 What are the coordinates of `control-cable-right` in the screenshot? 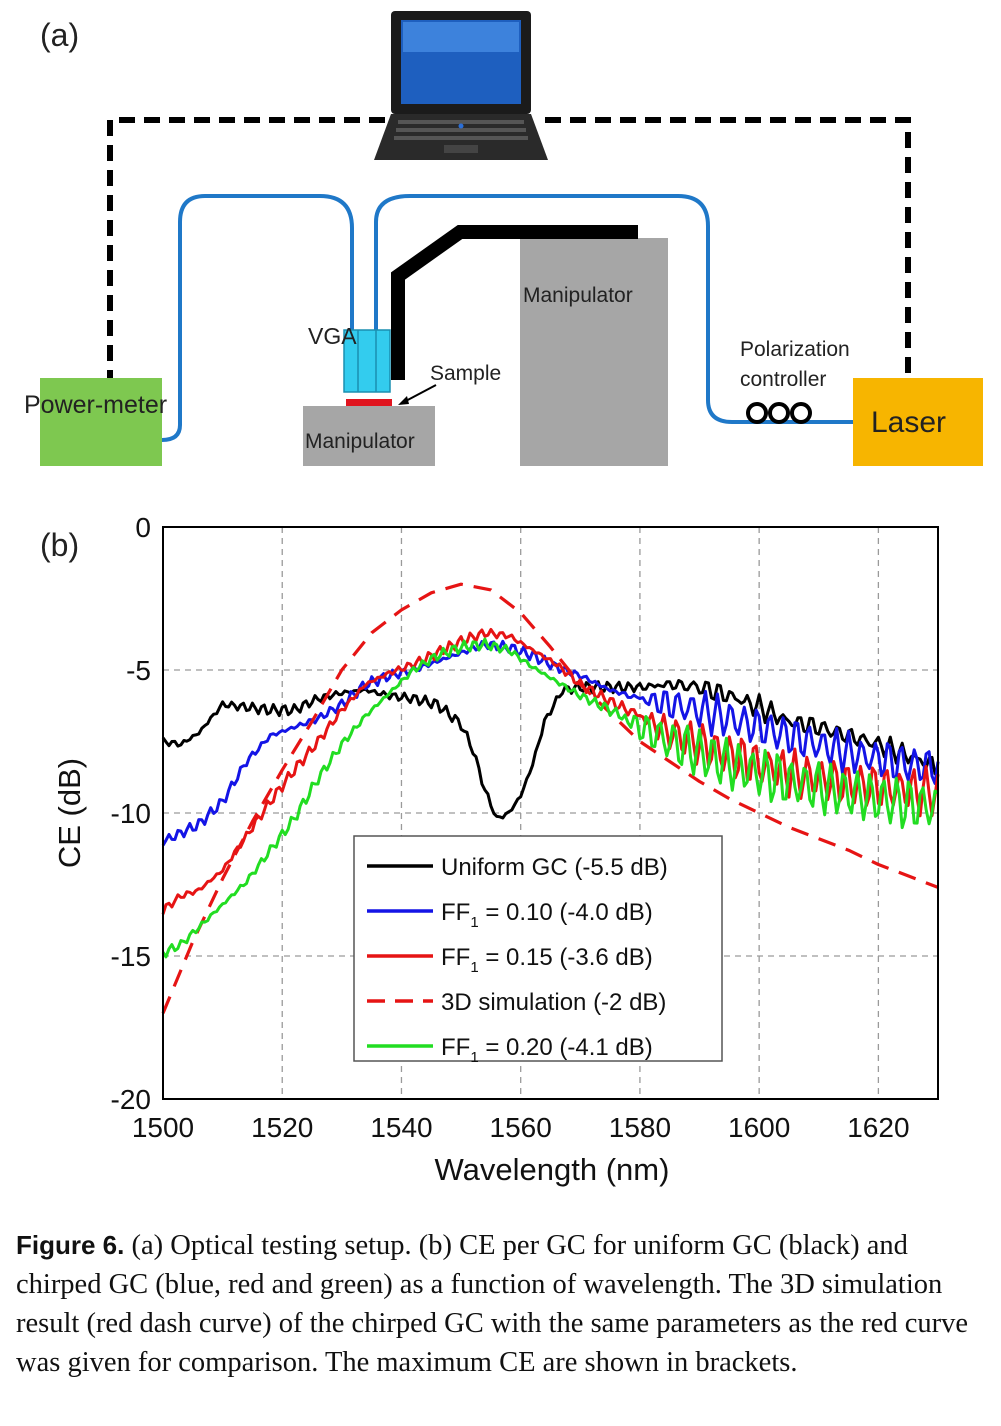 It's located at (728, 249).